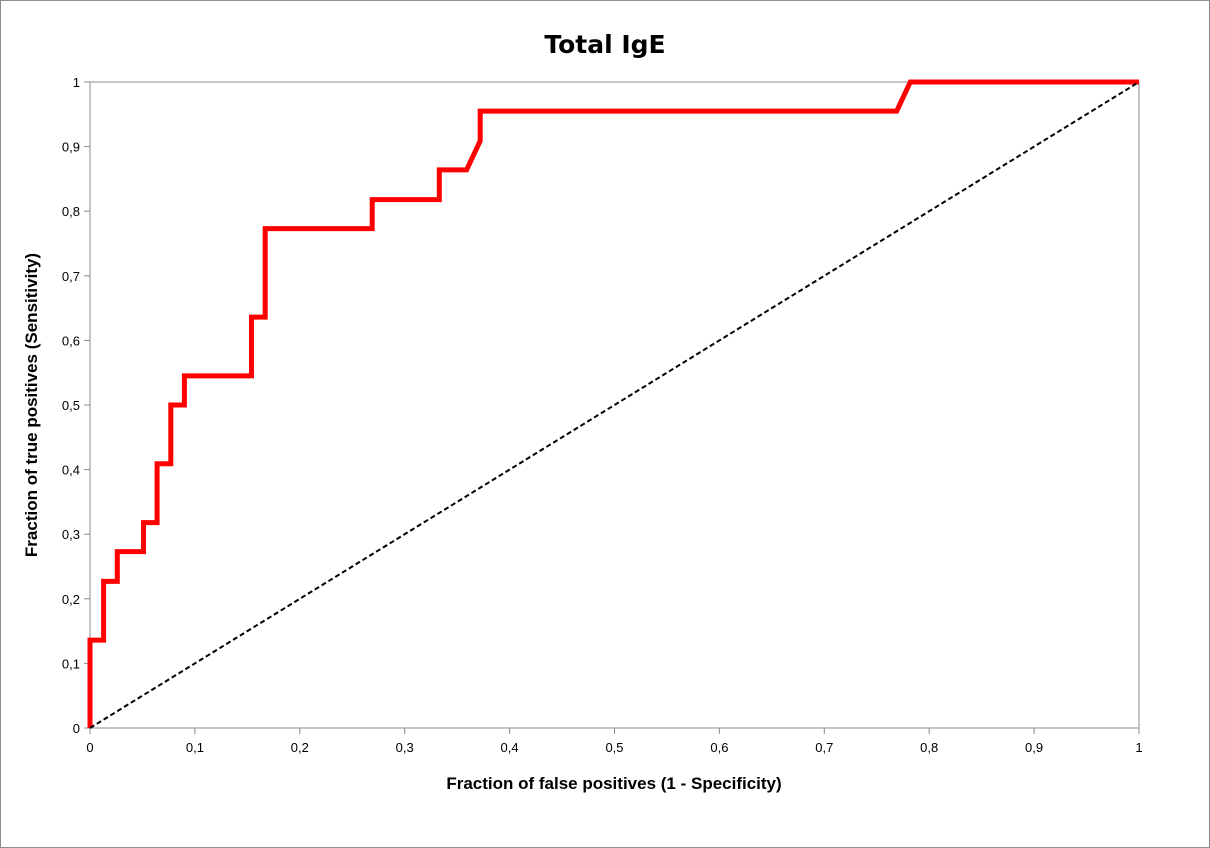 The width and height of the screenshot is (1210, 848). I want to click on x-tick-label: 0,4, so click(510, 747).